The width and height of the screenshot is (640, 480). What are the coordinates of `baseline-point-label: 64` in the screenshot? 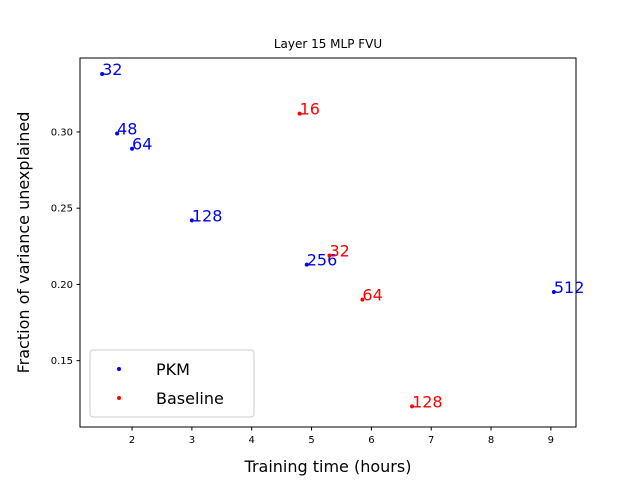 It's located at (372, 295).